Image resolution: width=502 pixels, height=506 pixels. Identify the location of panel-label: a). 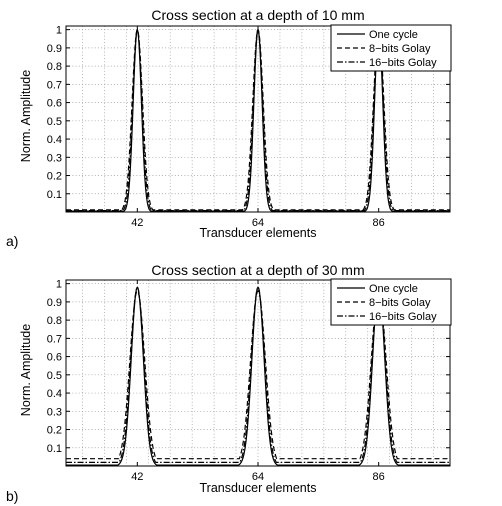
(12, 241).